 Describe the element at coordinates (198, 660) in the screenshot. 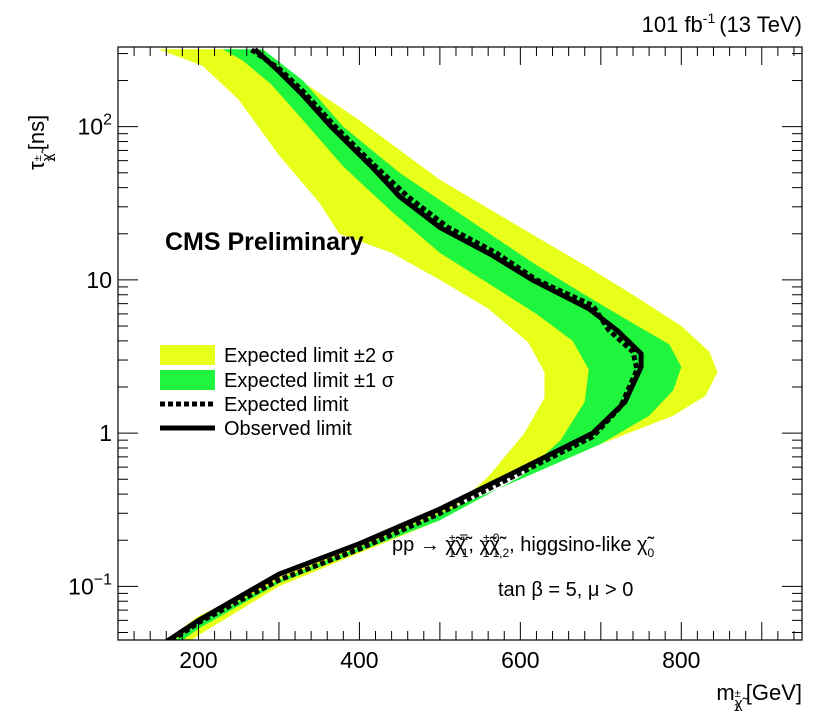

I see `x-tick-label: 200` at that location.